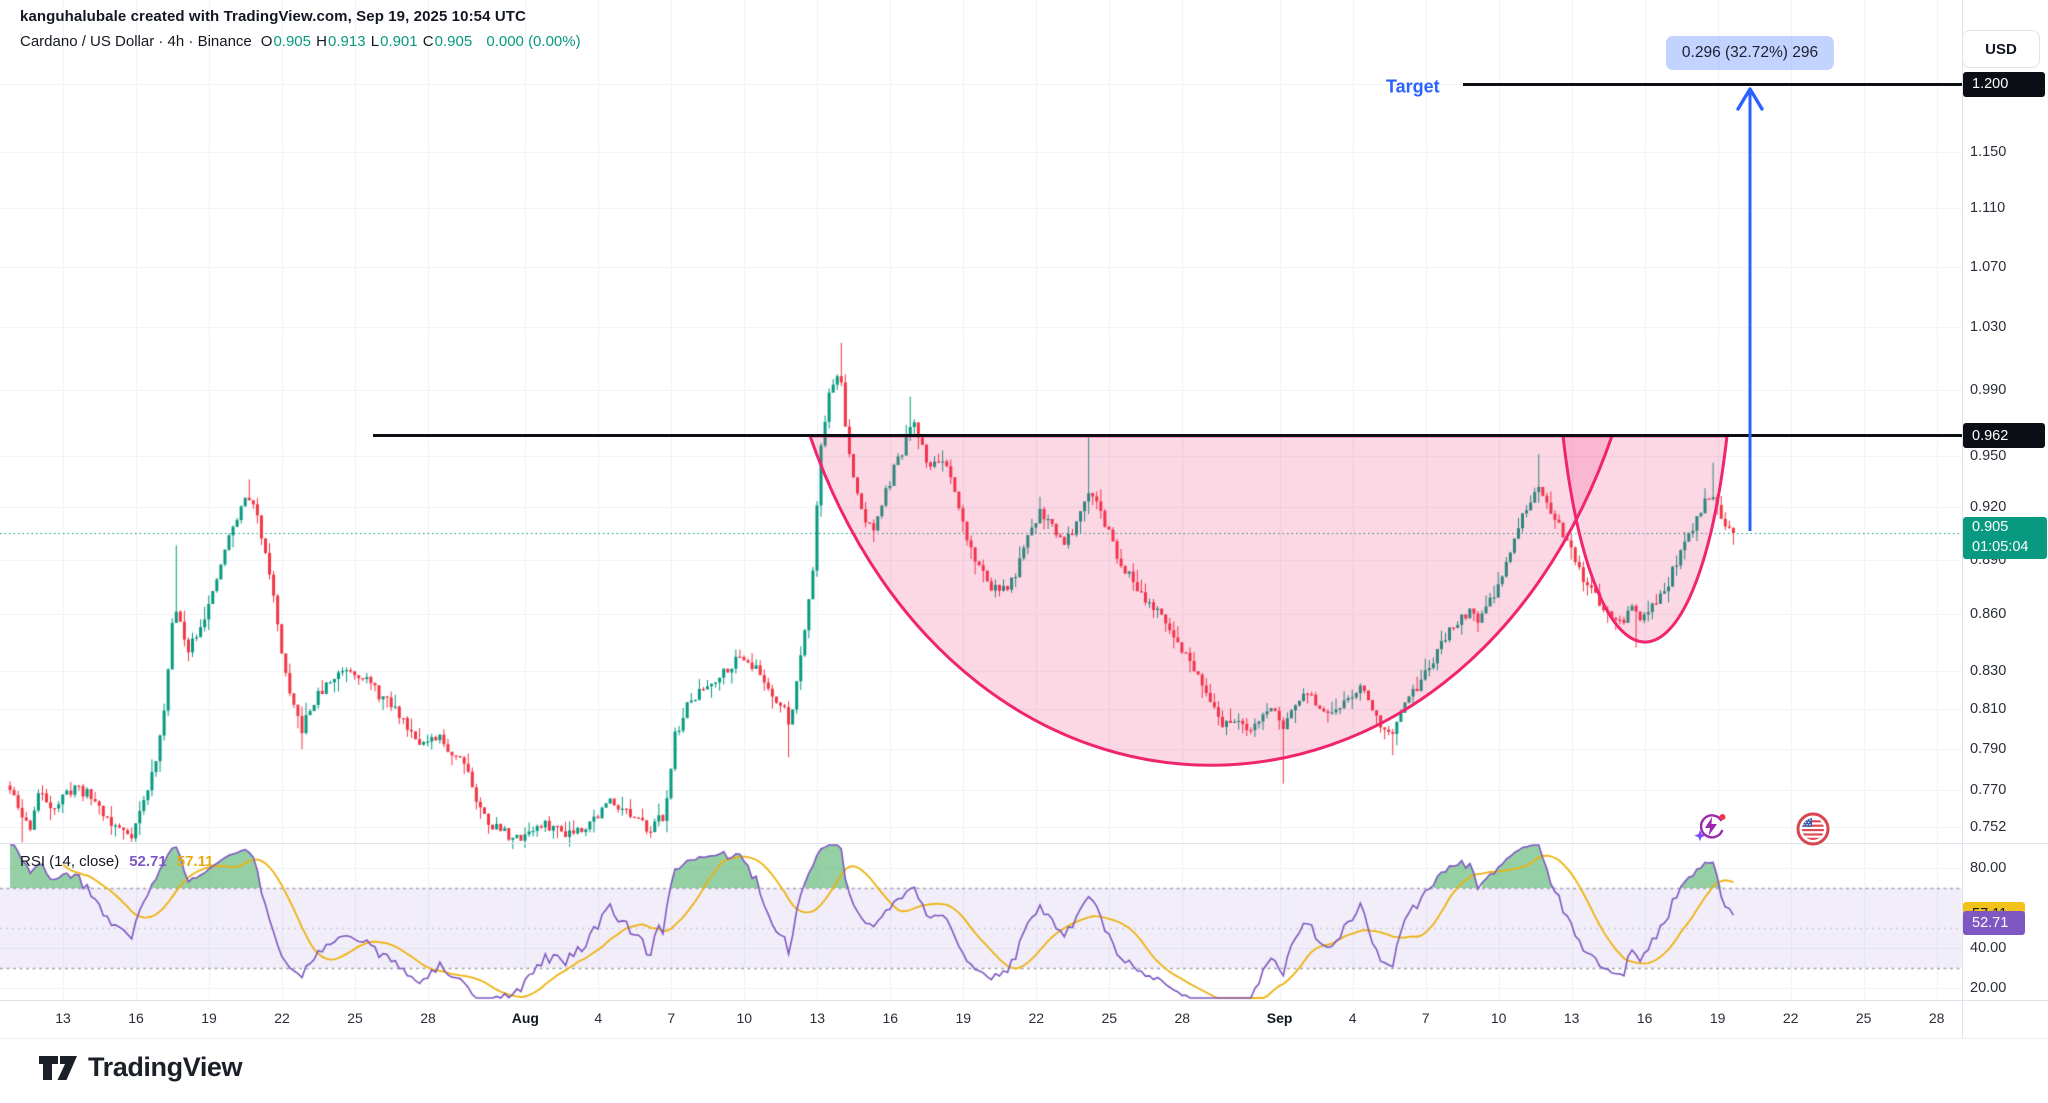 This screenshot has width=2048, height=1103. What do you see at coordinates (165, 1067) in the screenshot?
I see `tradingview-logo-text: TradingView` at bounding box center [165, 1067].